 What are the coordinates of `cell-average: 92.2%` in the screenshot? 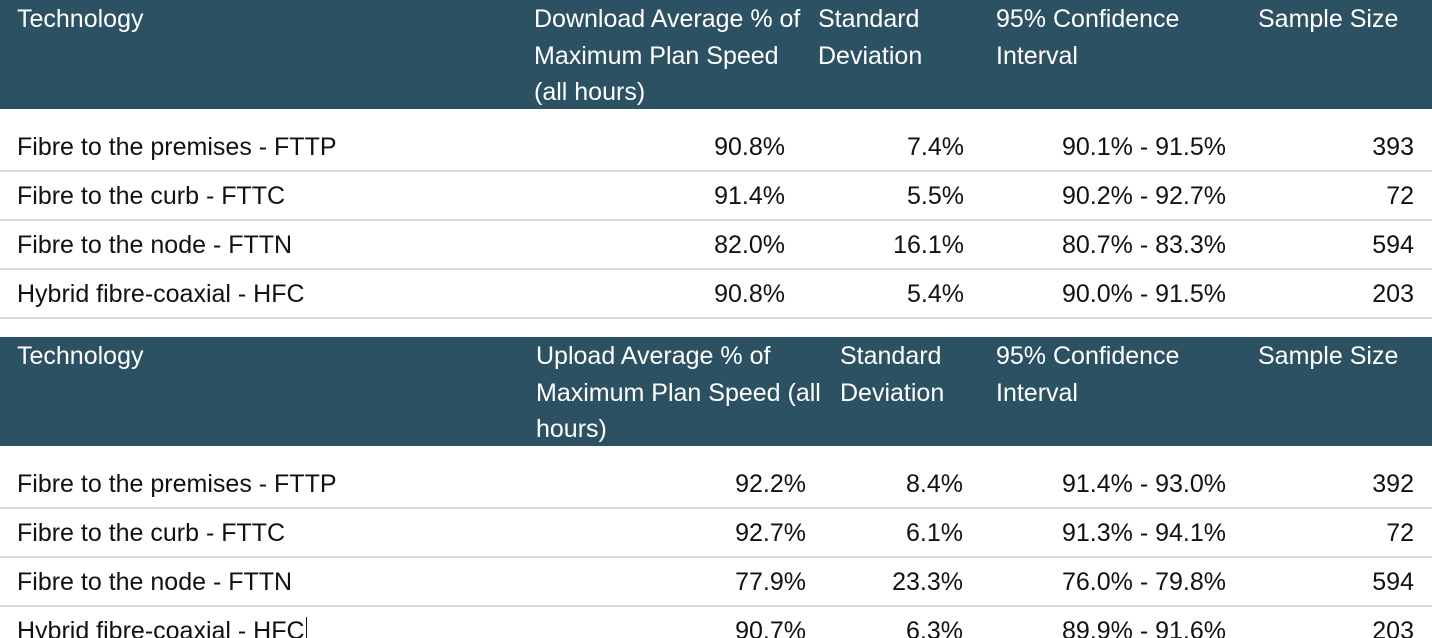 It's located at (770, 484).